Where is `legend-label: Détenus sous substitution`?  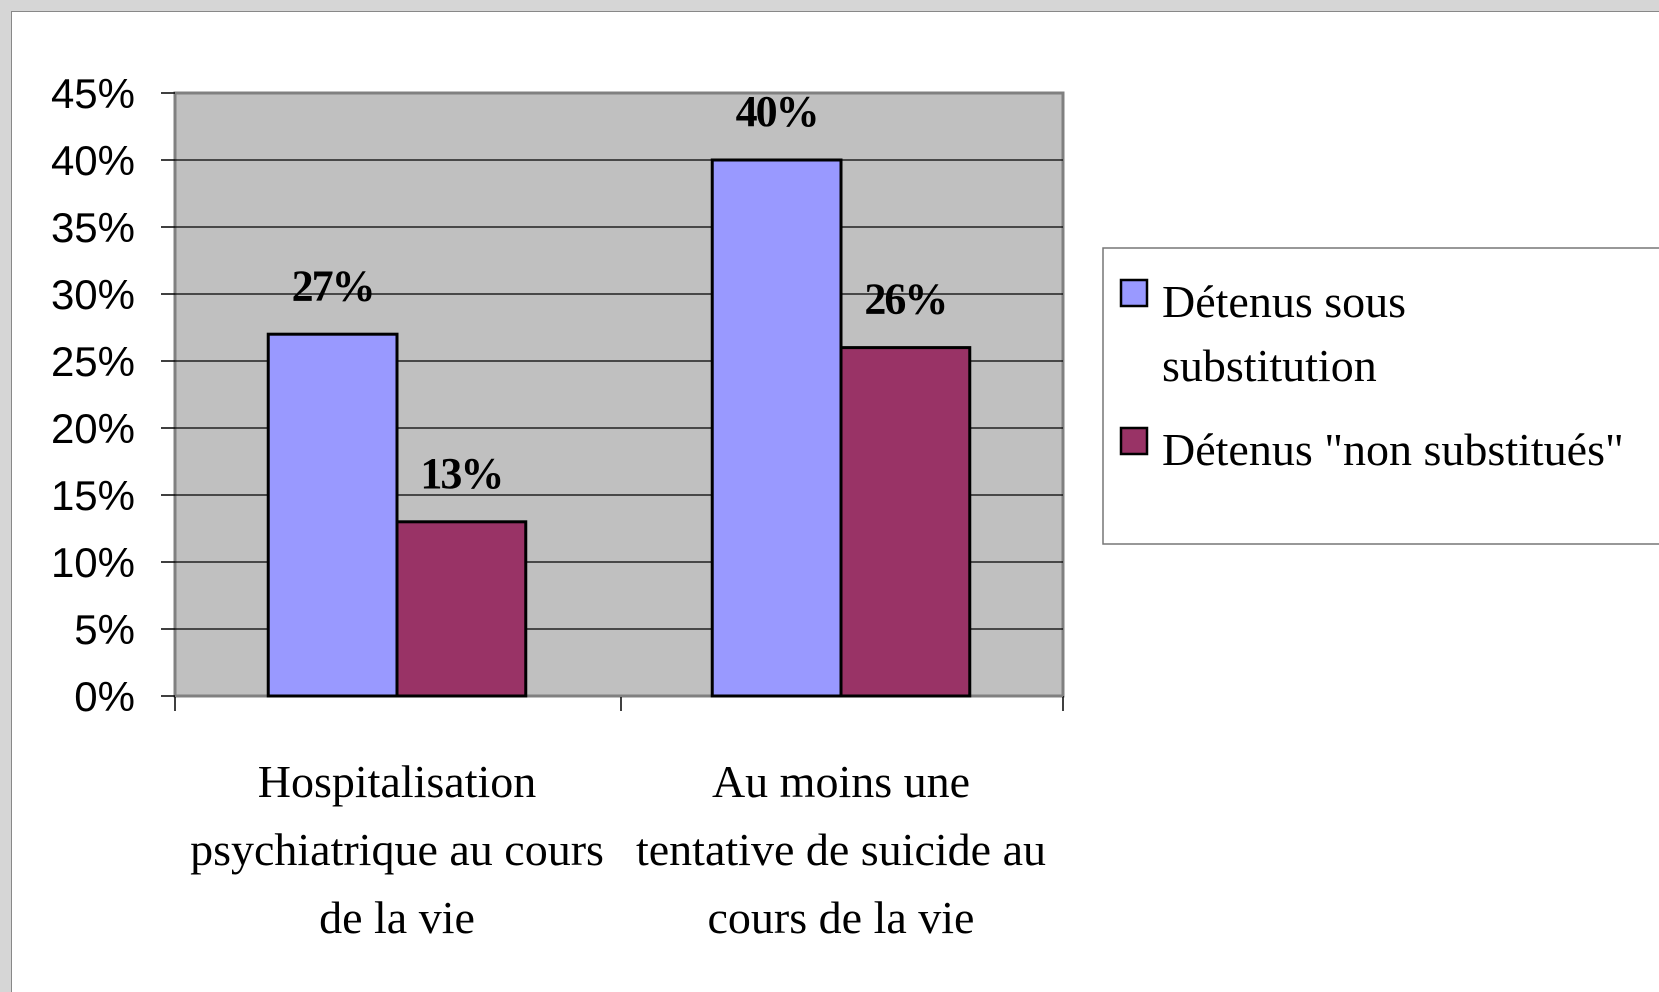
legend-label: Détenus sous substitution is located at coordinates (1284, 333).